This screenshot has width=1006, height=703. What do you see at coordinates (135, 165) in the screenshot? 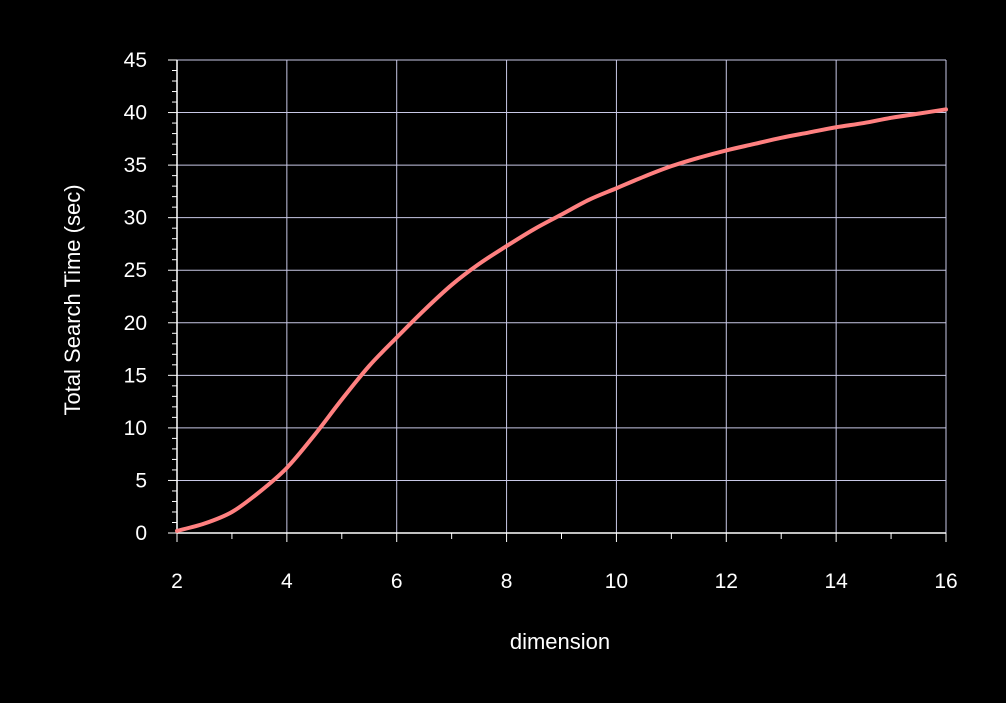
I see `y-tick-label: 35` at bounding box center [135, 165].